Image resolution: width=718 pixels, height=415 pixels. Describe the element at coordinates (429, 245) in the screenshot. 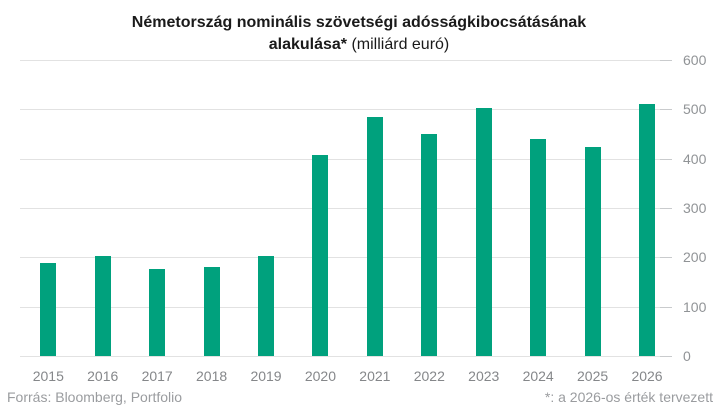

I see `bar-2022` at that location.